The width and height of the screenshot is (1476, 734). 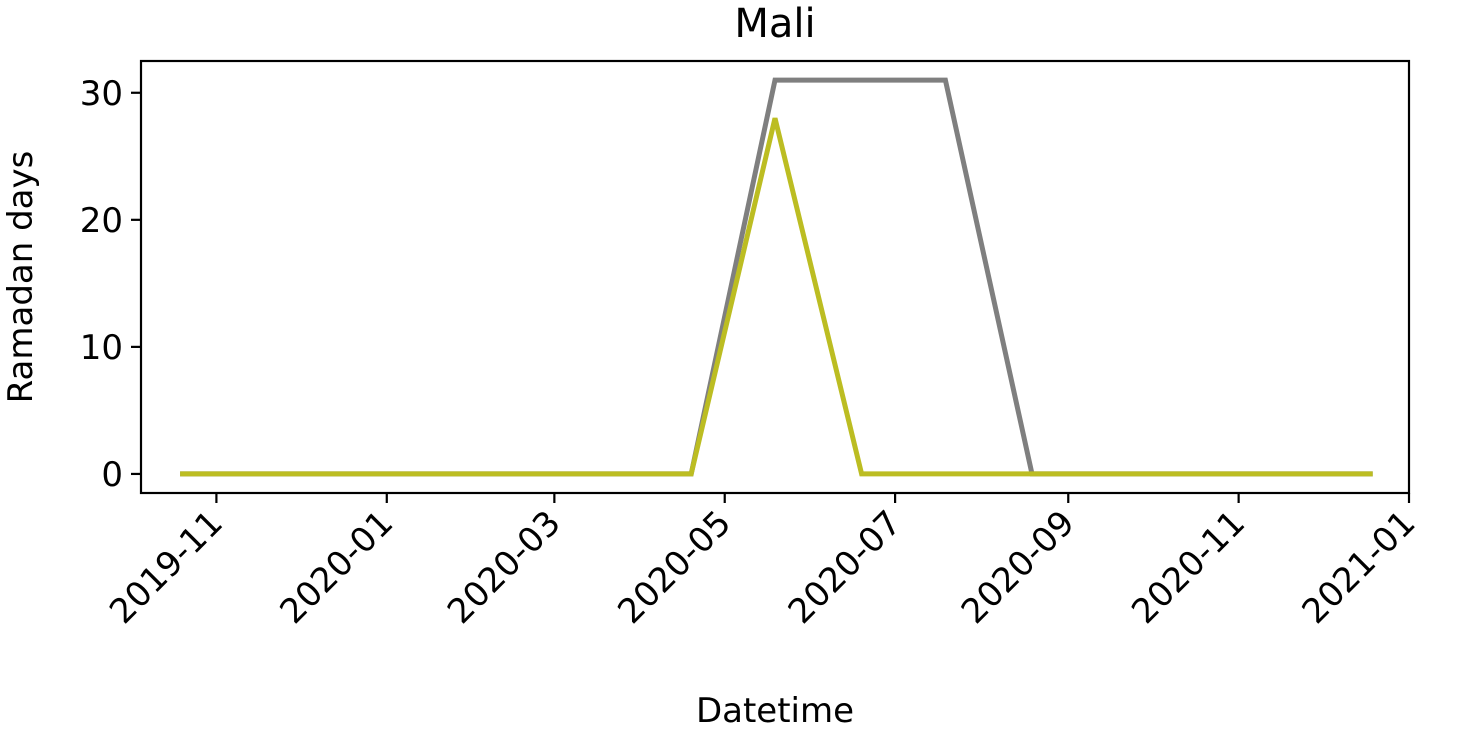 I want to click on x-tick-label: 2020-03, so click(x=504, y=567).